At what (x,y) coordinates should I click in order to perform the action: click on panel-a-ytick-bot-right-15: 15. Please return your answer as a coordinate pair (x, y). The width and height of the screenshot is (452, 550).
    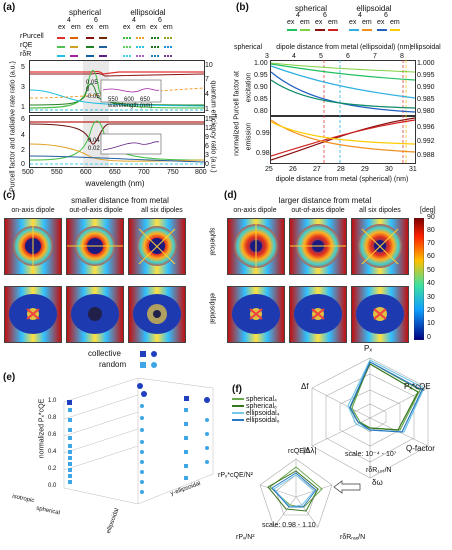
    Looking at the image, I should click on (209, 119).